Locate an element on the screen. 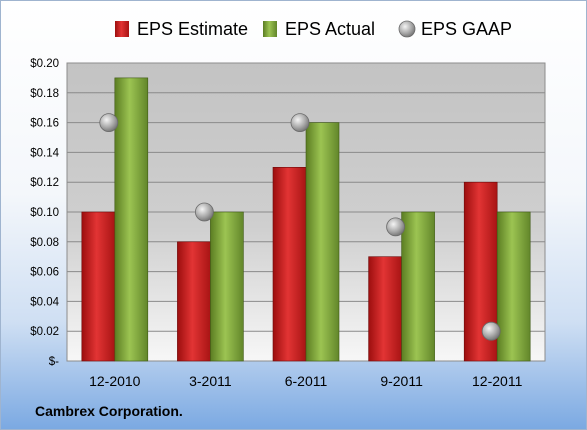 Image resolution: width=587 pixels, height=430 pixels. y-tick-label: $0.16 is located at coordinates (44, 124).